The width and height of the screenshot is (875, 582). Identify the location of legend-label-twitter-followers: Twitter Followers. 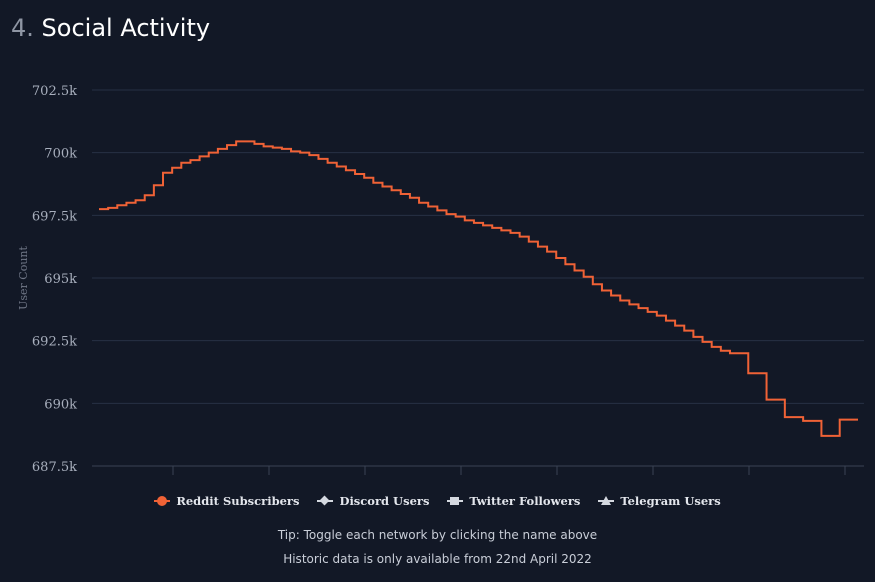
(525, 501).